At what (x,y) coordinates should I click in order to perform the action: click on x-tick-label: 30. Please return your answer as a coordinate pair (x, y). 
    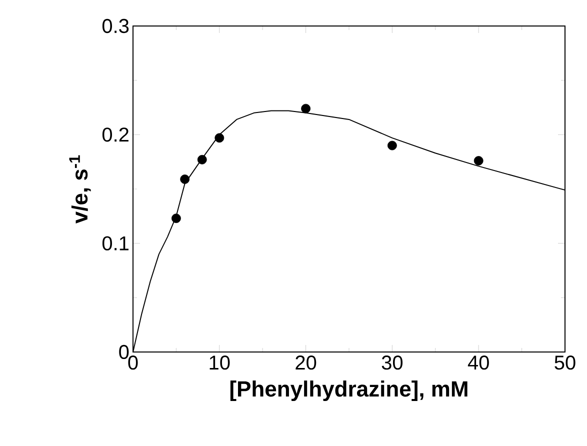
    Looking at the image, I should click on (392, 363).